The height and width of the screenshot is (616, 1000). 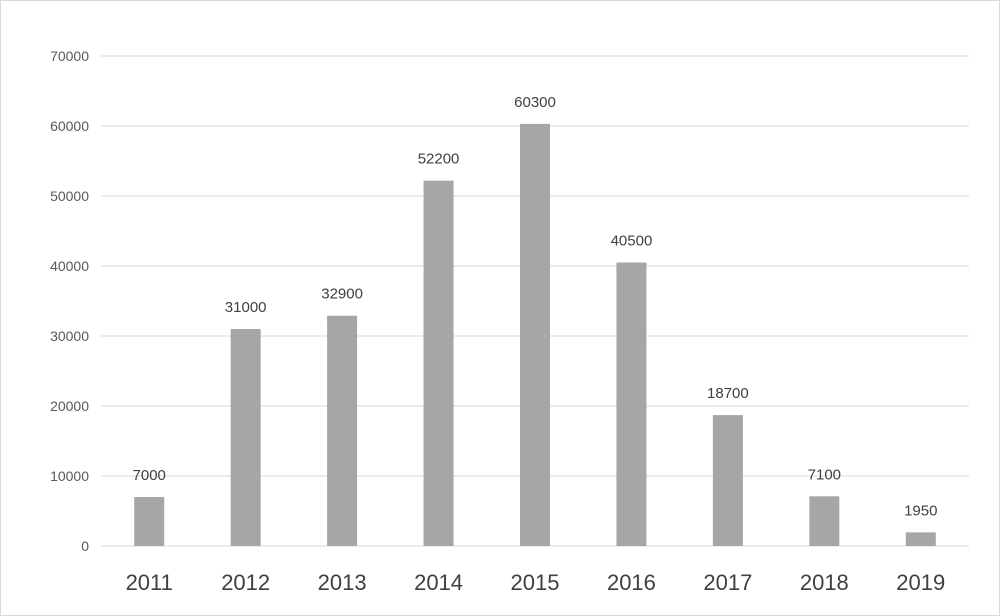 I want to click on bar-2013, so click(x=342, y=430).